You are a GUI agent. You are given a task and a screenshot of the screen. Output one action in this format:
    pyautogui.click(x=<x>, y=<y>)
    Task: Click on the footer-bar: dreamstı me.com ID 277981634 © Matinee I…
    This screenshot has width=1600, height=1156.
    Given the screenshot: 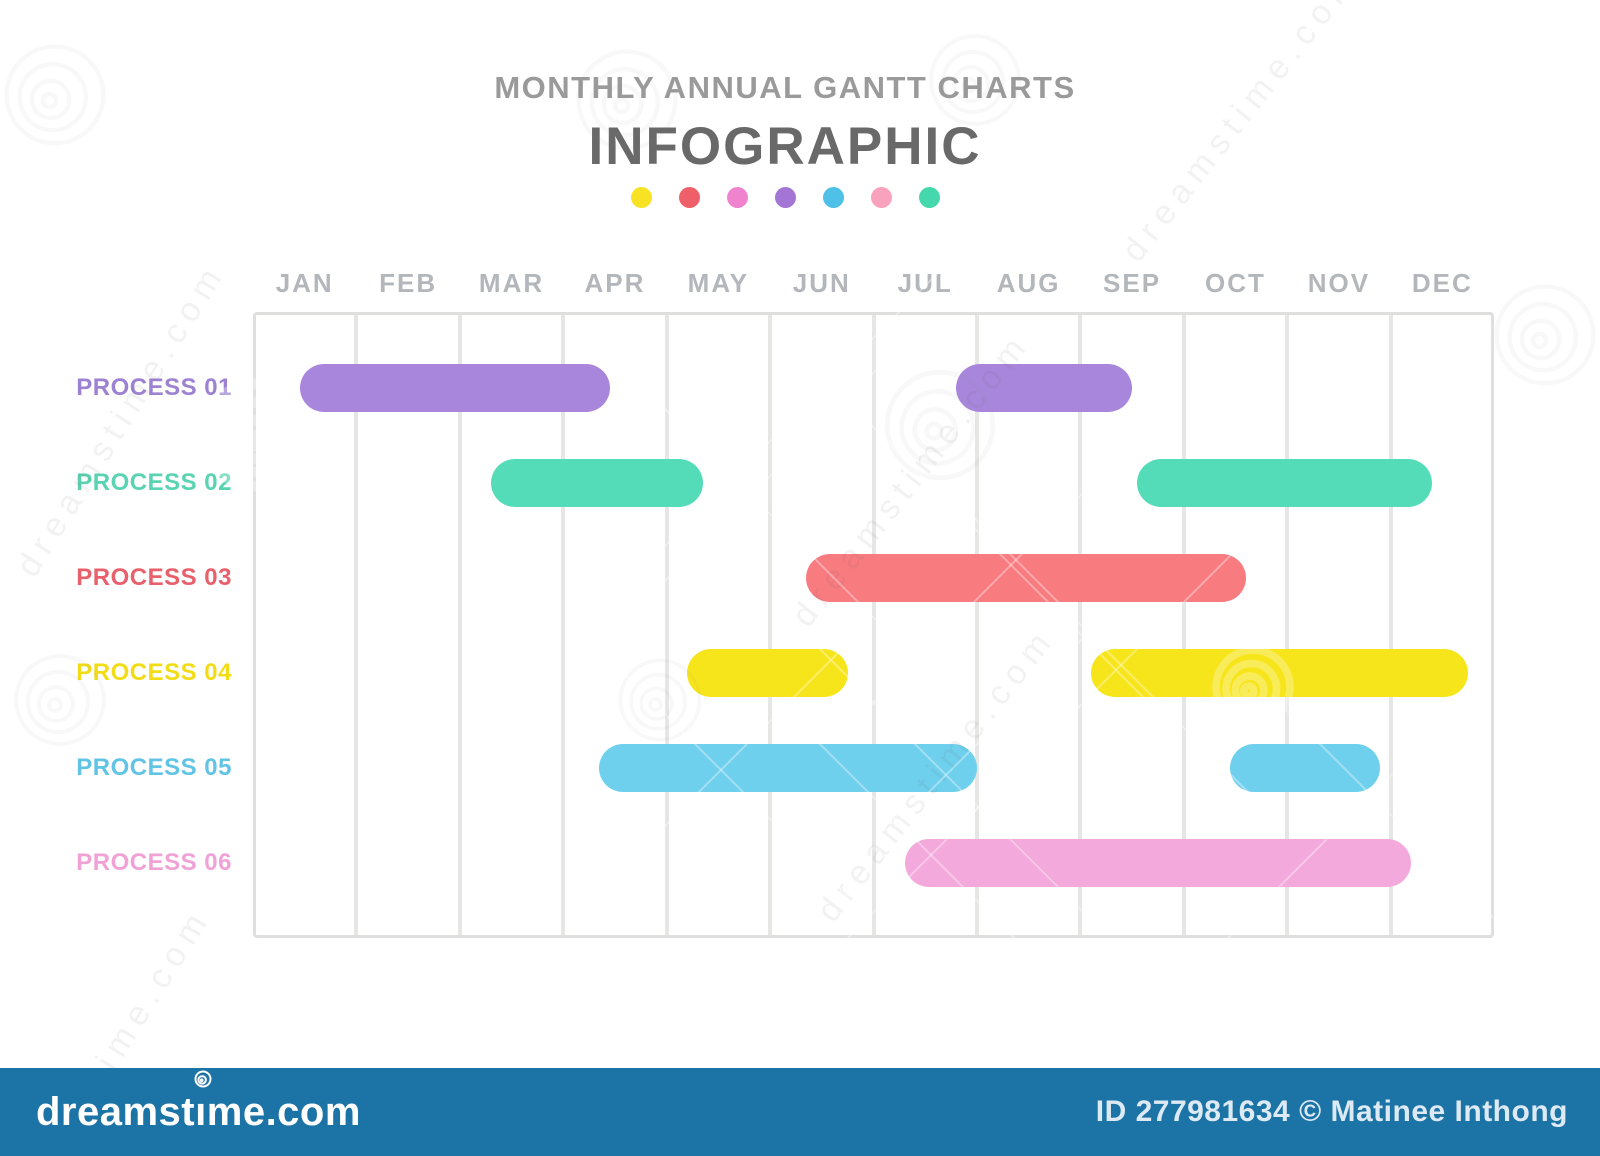 What is the action you would take?
    pyautogui.click(x=800, y=1112)
    